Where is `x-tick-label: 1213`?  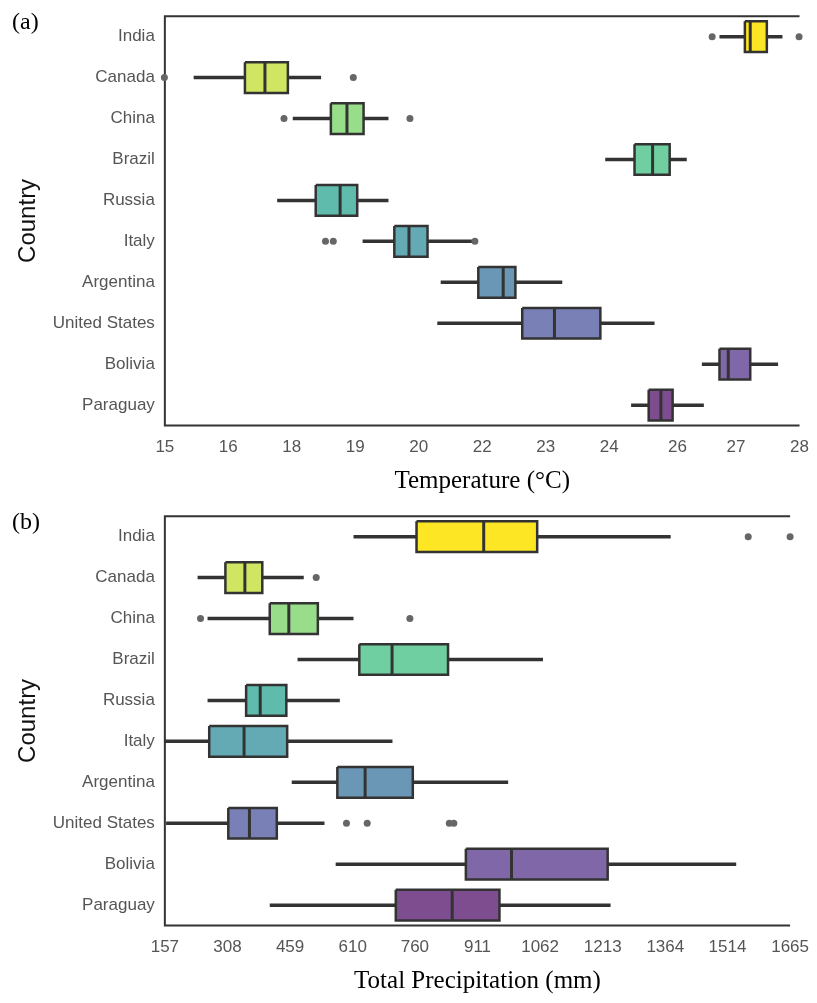
x-tick-label: 1213 is located at coordinates (602, 947).